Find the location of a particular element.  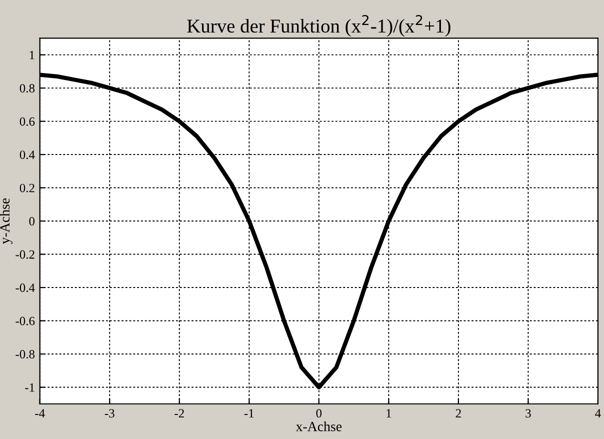

x-tick-label: 4 is located at coordinates (598, 413).